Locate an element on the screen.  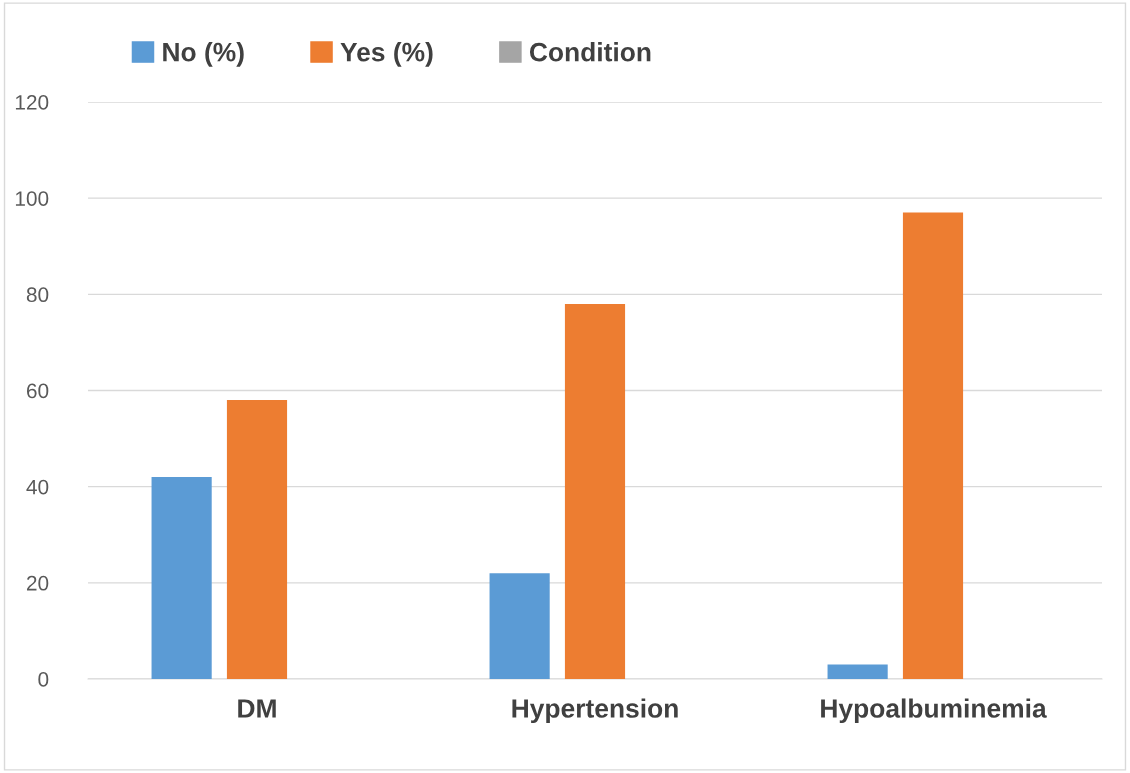
y-tick-label: 0 is located at coordinates (43, 679).